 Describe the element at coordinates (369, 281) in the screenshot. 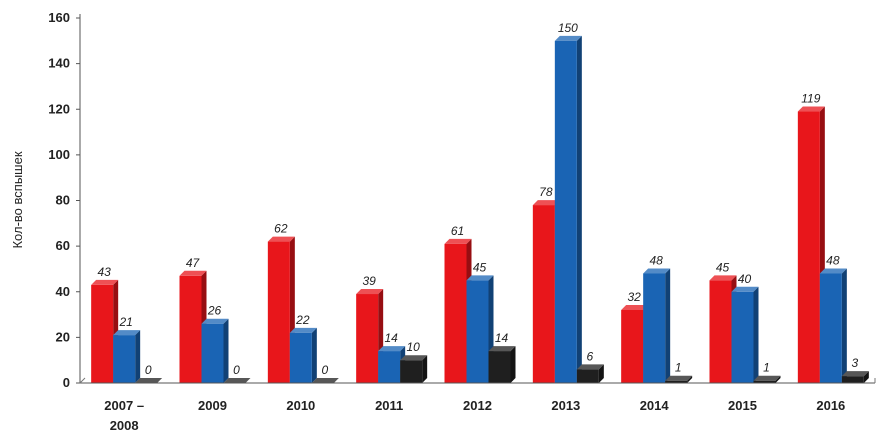

I see `data-label: 39` at that location.